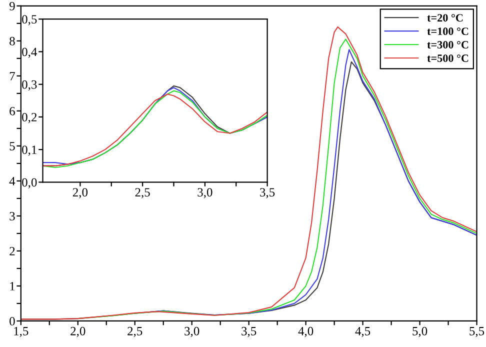  What do you see at coordinates (447, 32) in the screenshot?
I see `legend-label: t=100 °C` at bounding box center [447, 32].